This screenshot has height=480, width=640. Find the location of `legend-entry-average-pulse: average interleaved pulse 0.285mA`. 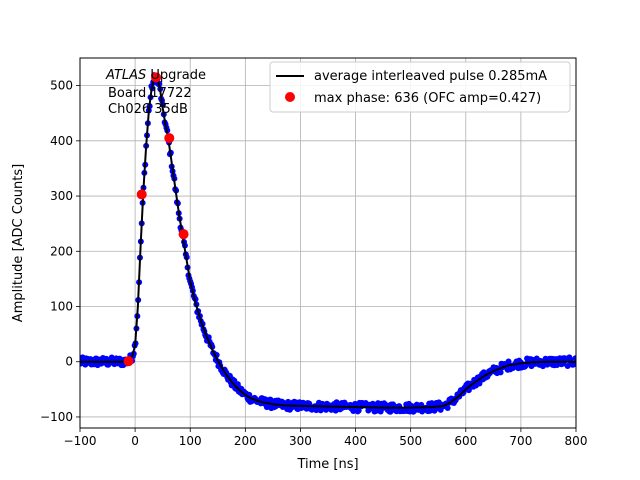

legend-entry-average-pulse: average interleaved pulse 0.285mA is located at coordinates (430, 76).